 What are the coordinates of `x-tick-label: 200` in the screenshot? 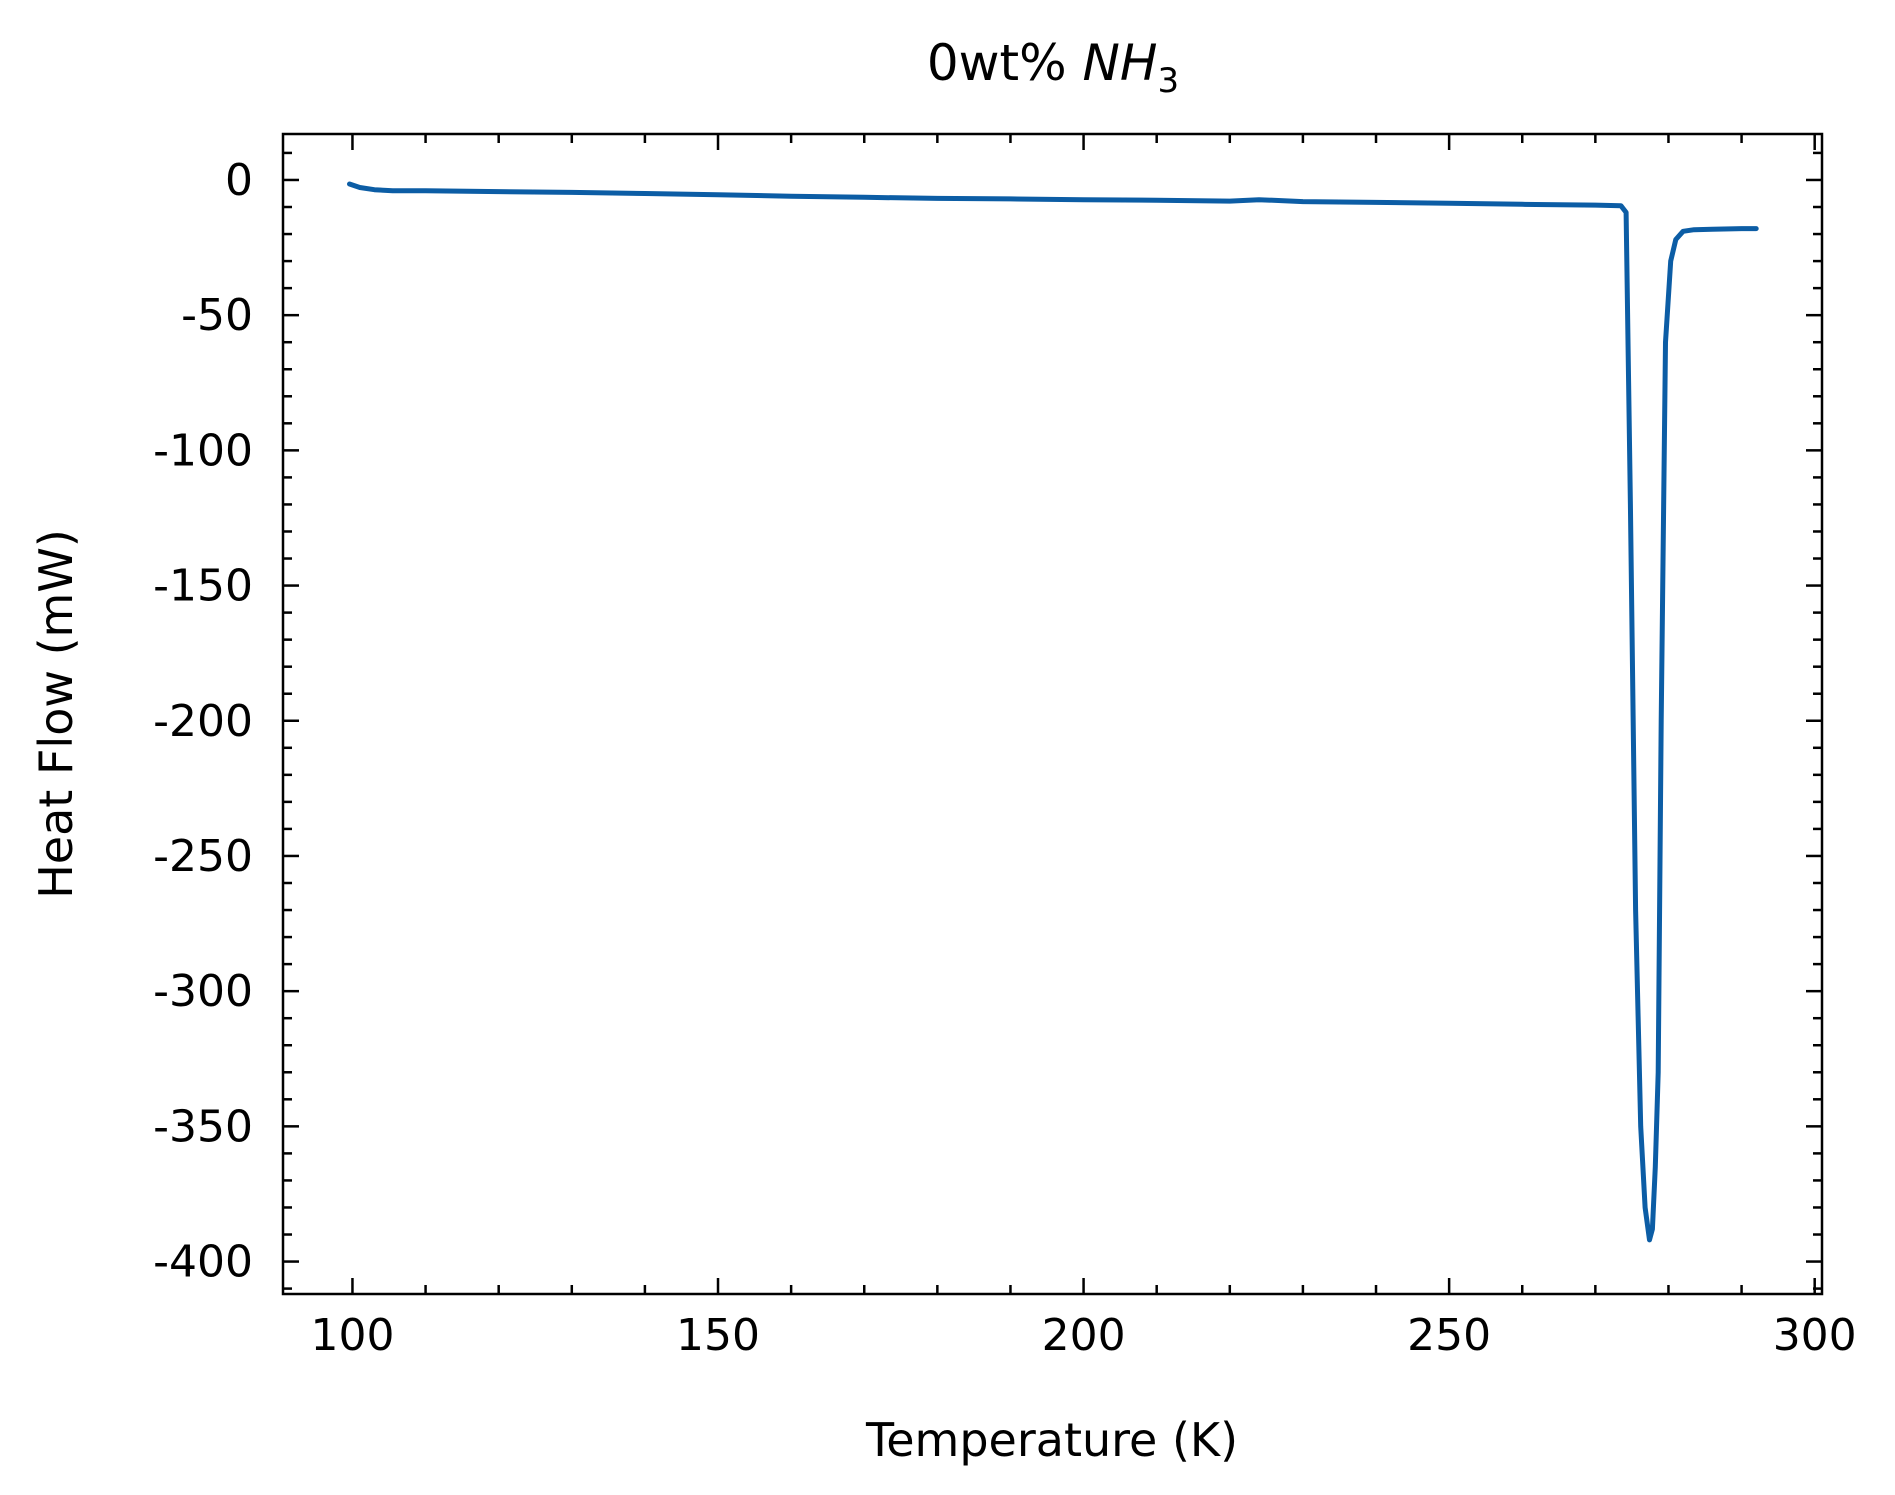 It's located at (1084, 1335).